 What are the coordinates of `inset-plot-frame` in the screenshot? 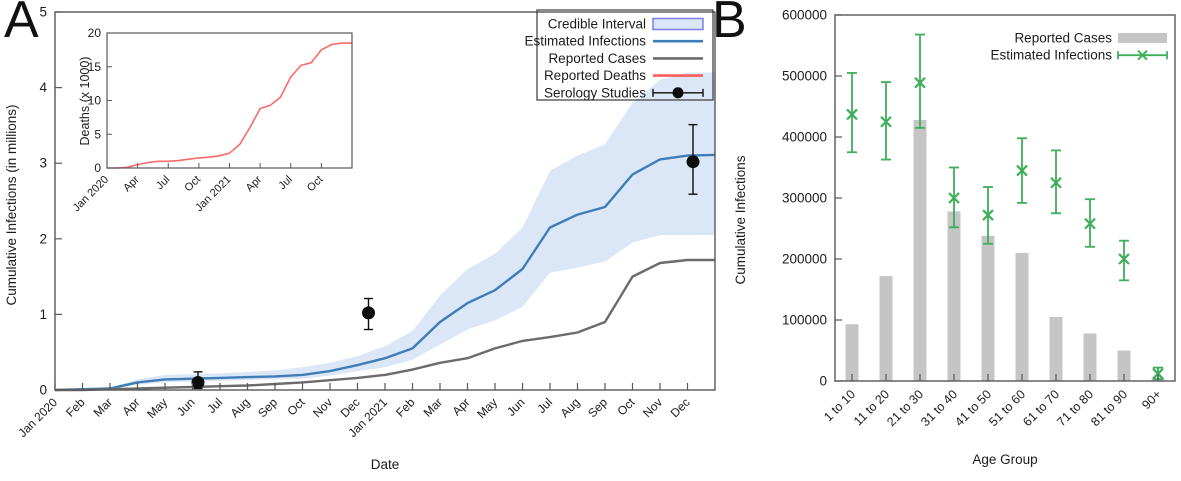 It's located at (229, 100).